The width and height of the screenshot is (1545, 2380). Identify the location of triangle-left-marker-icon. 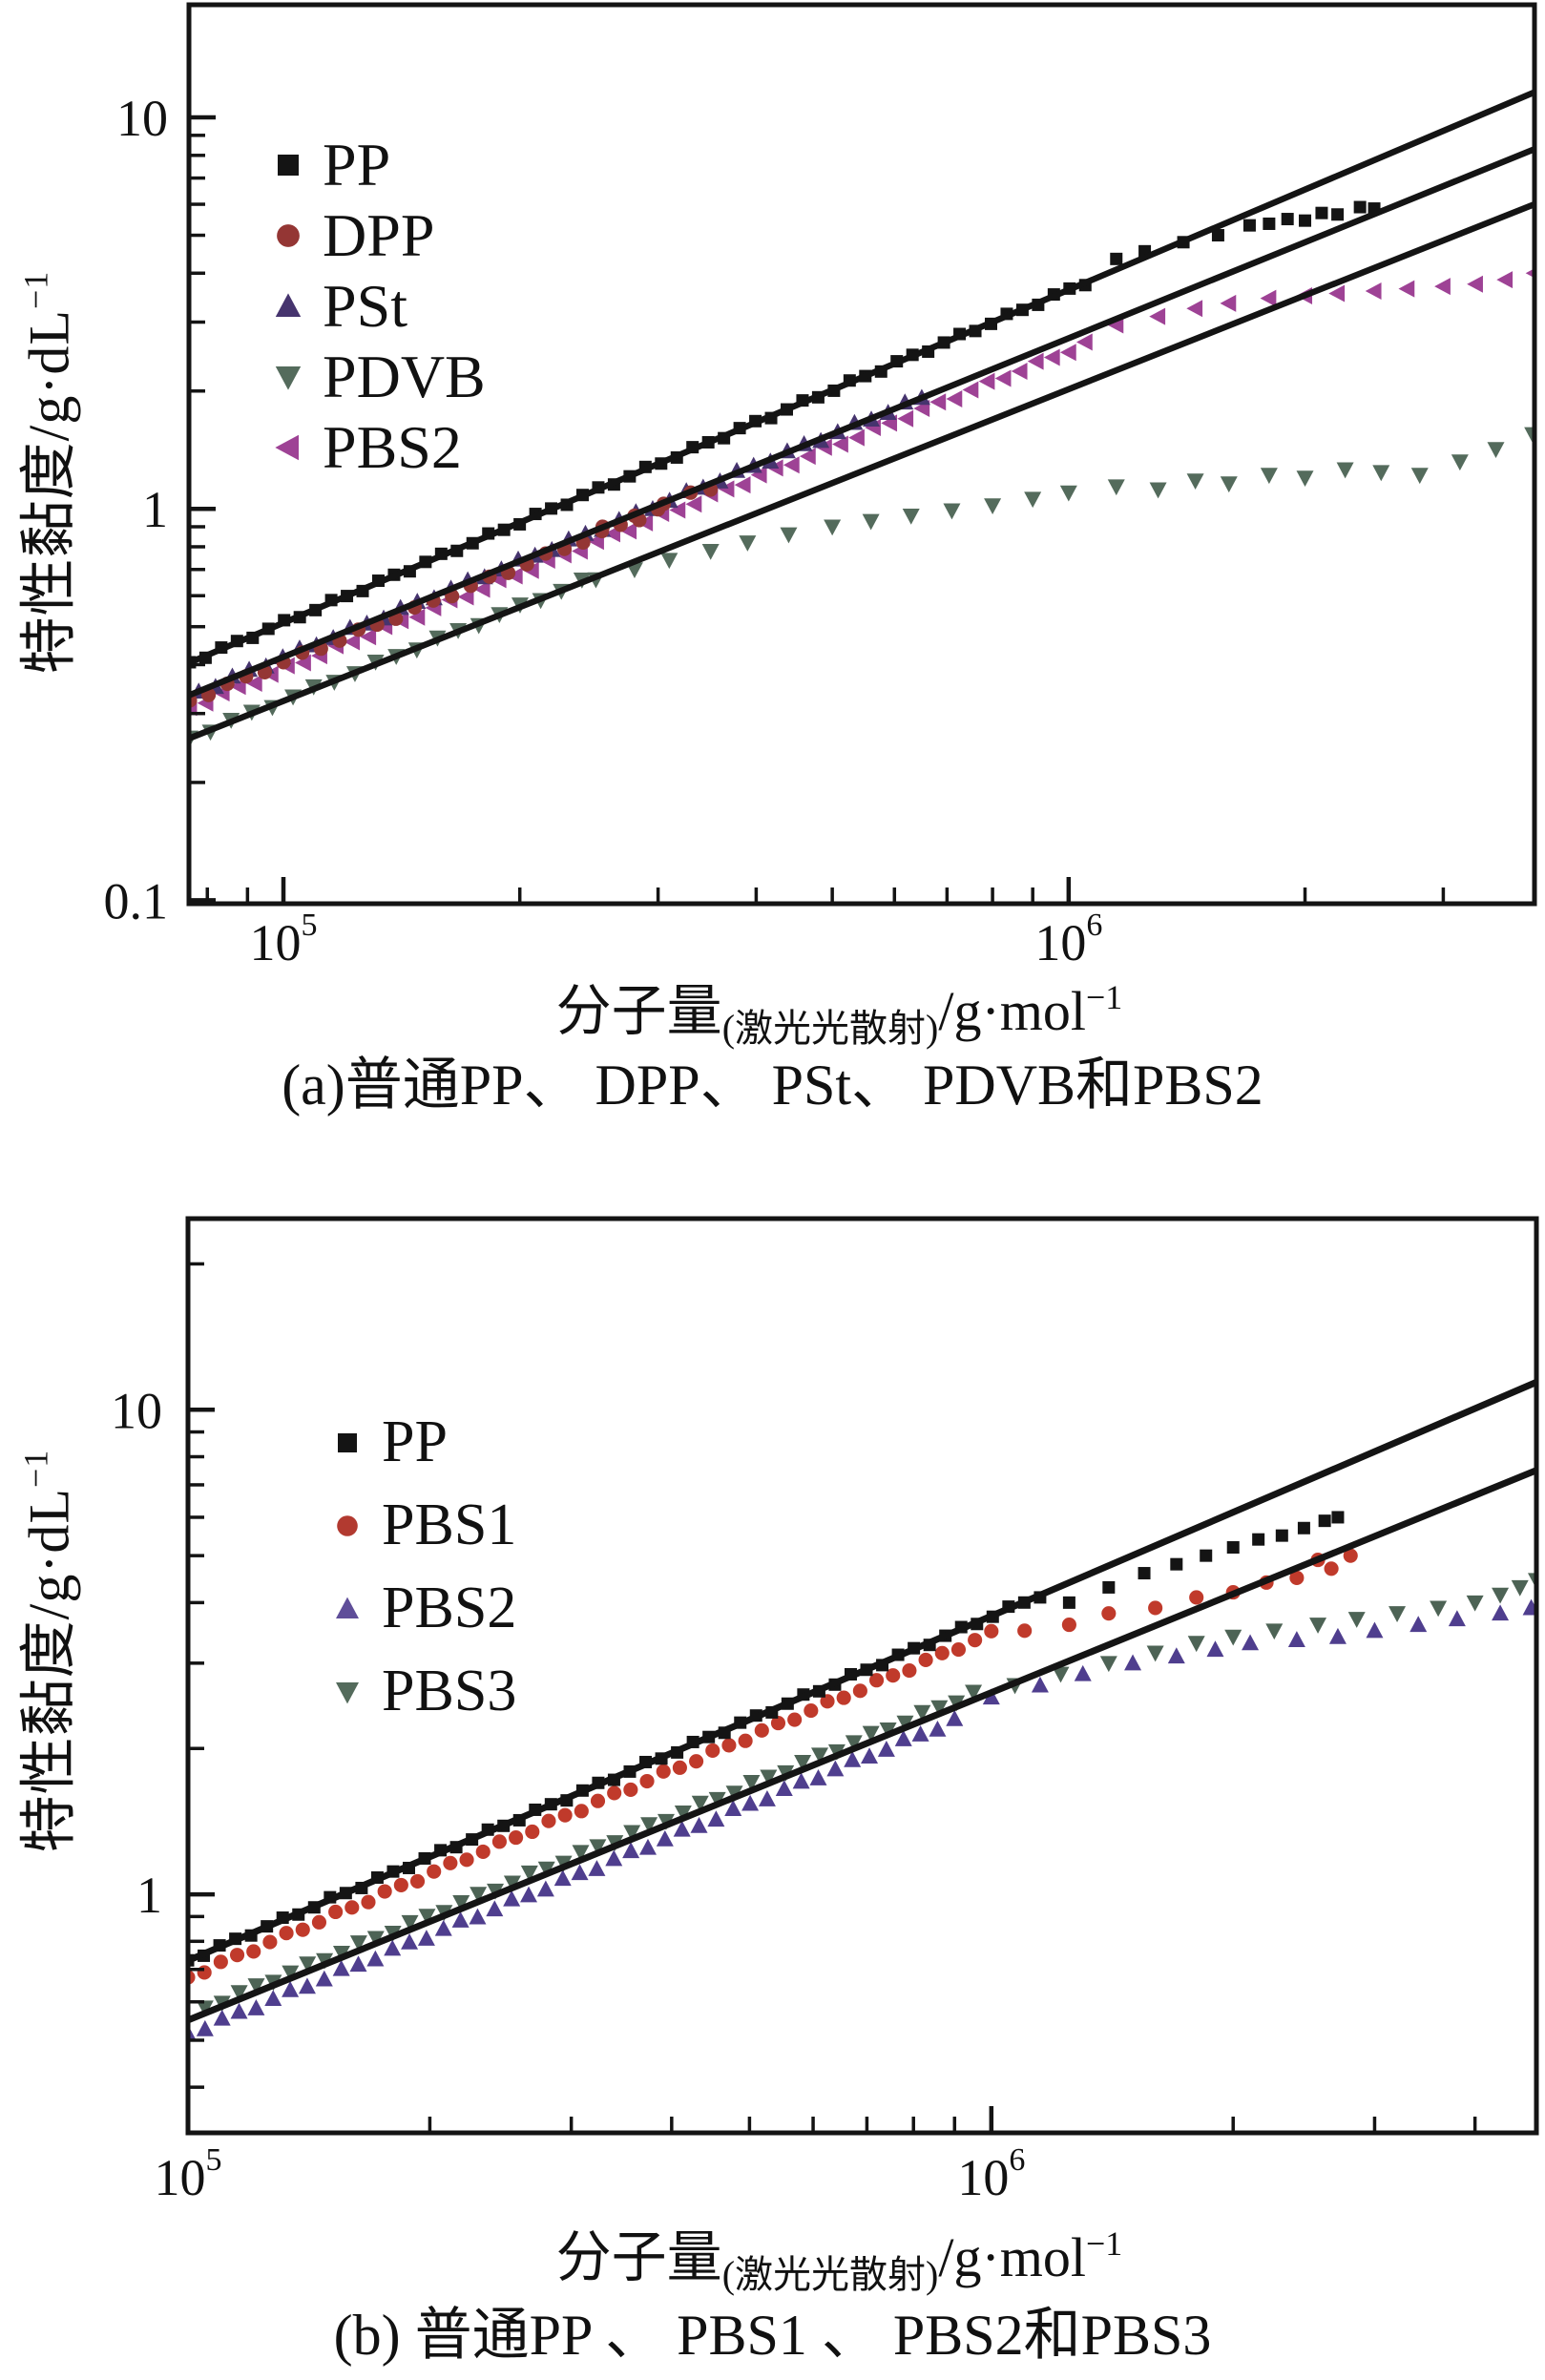
(287, 448).